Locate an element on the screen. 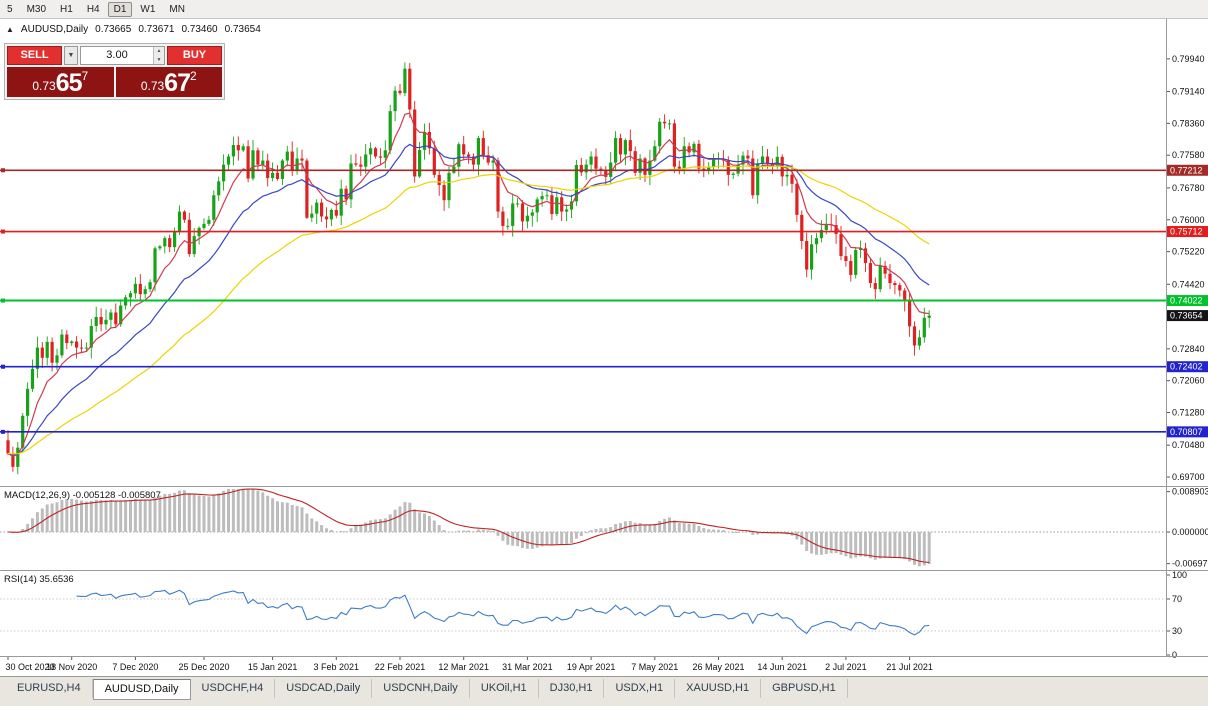  svg-text: 0.78360 is located at coordinates (1188, 123).